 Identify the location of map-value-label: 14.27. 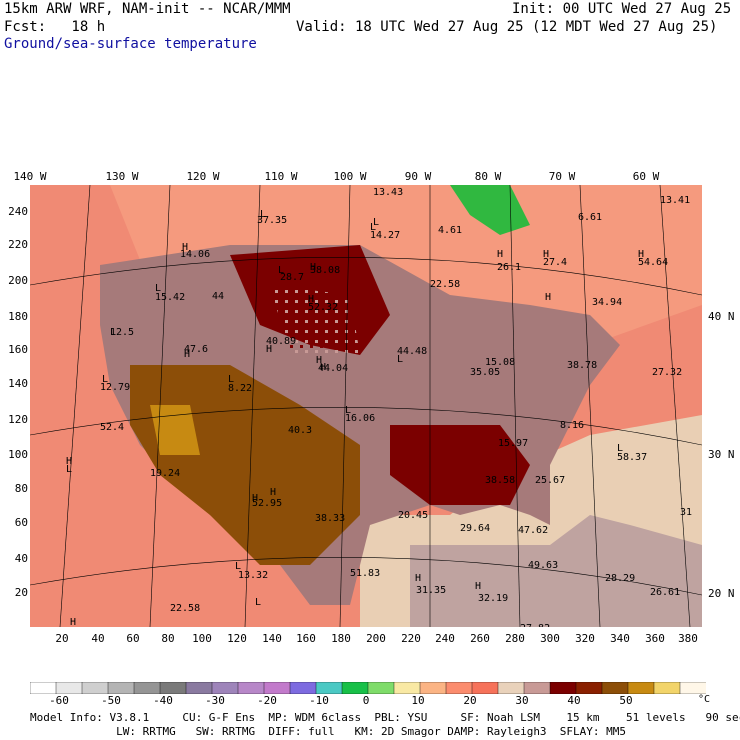
(385, 235).